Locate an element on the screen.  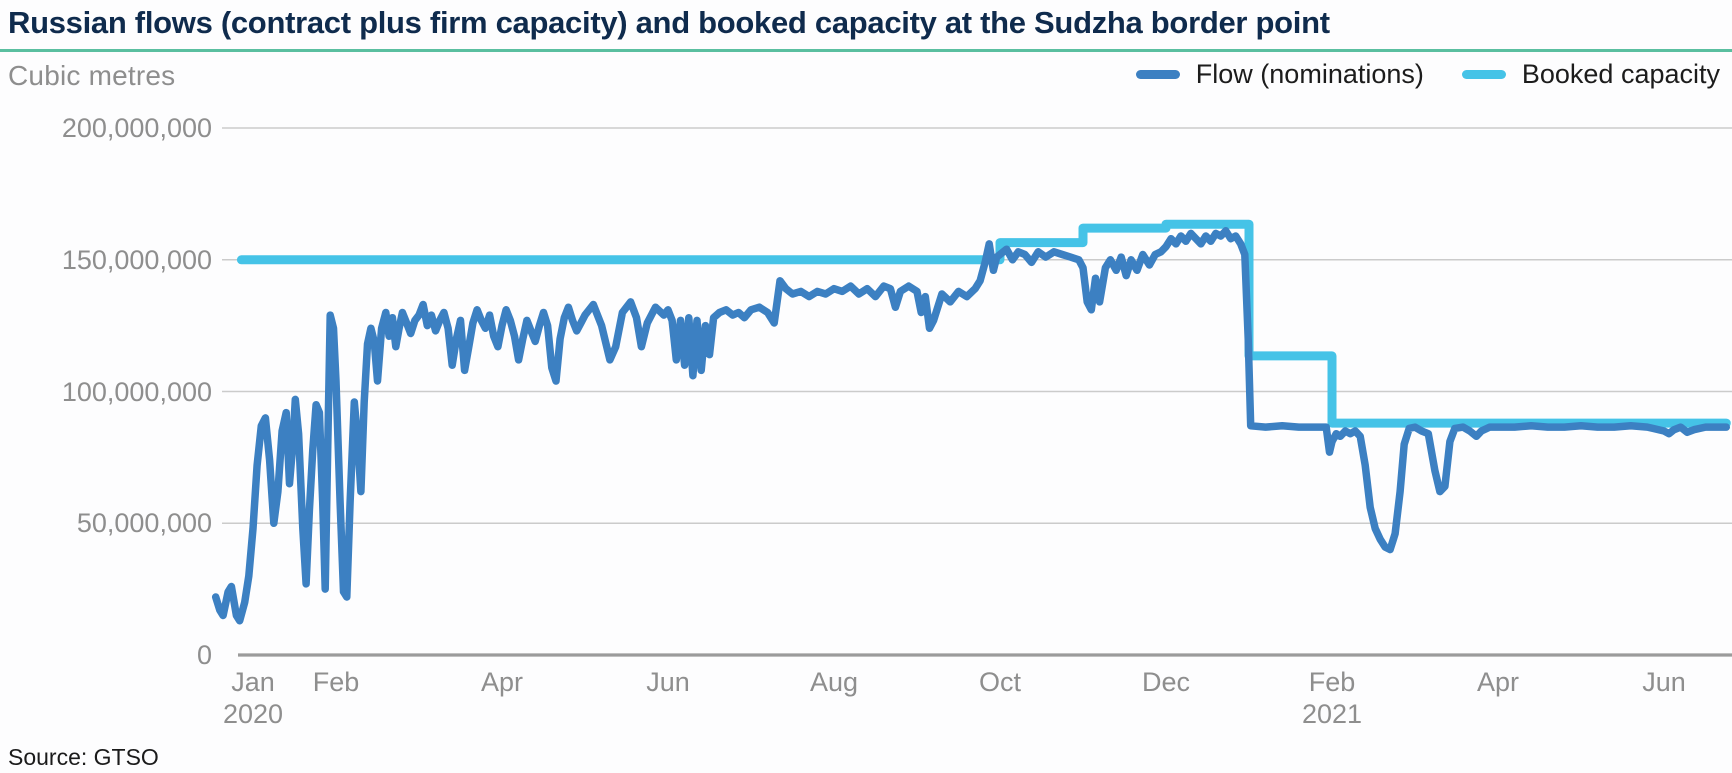
legend-label-flow: Flow (nominations) is located at coordinates (1309, 73).